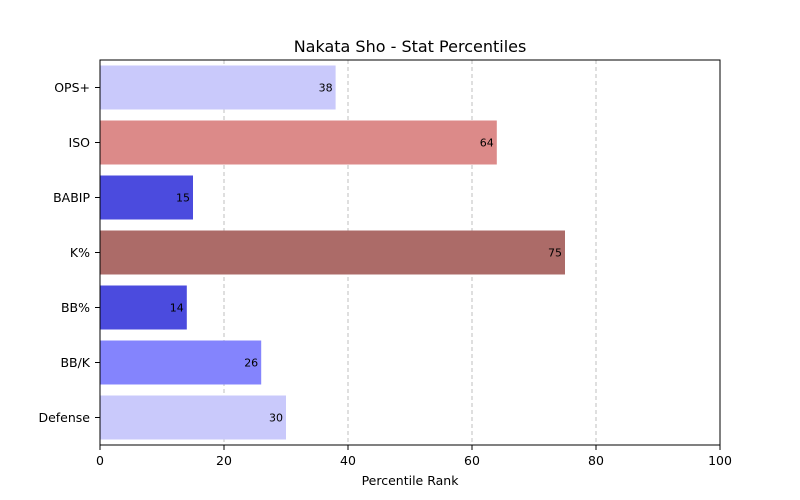  Describe the element at coordinates (75, 307) in the screenshot. I see `y-tick-label: BB%` at that location.